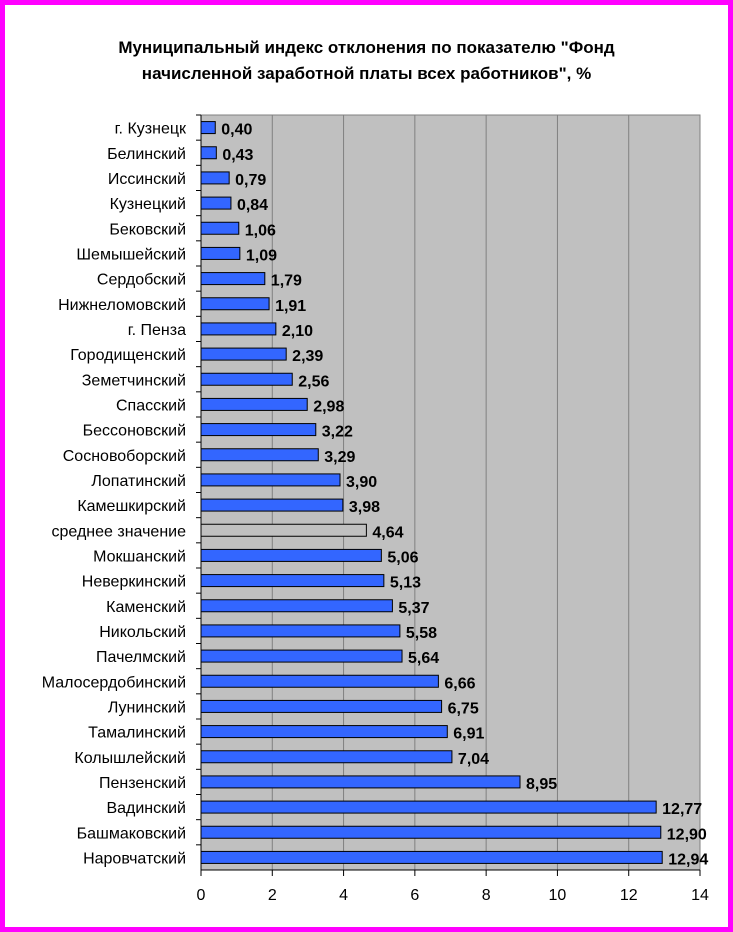 The image size is (733, 932). What do you see at coordinates (131, 833) in the screenshot?
I see `category-label: Башмаковский` at bounding box center [131, 833].